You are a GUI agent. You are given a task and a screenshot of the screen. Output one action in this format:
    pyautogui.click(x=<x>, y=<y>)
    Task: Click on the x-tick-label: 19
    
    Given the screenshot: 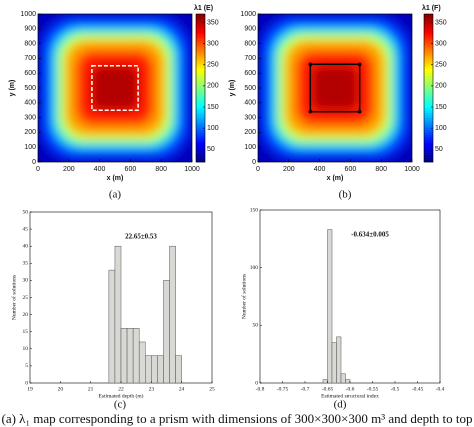 What is the action you would take?
    pyautogui.click(x=30, y=389)
    